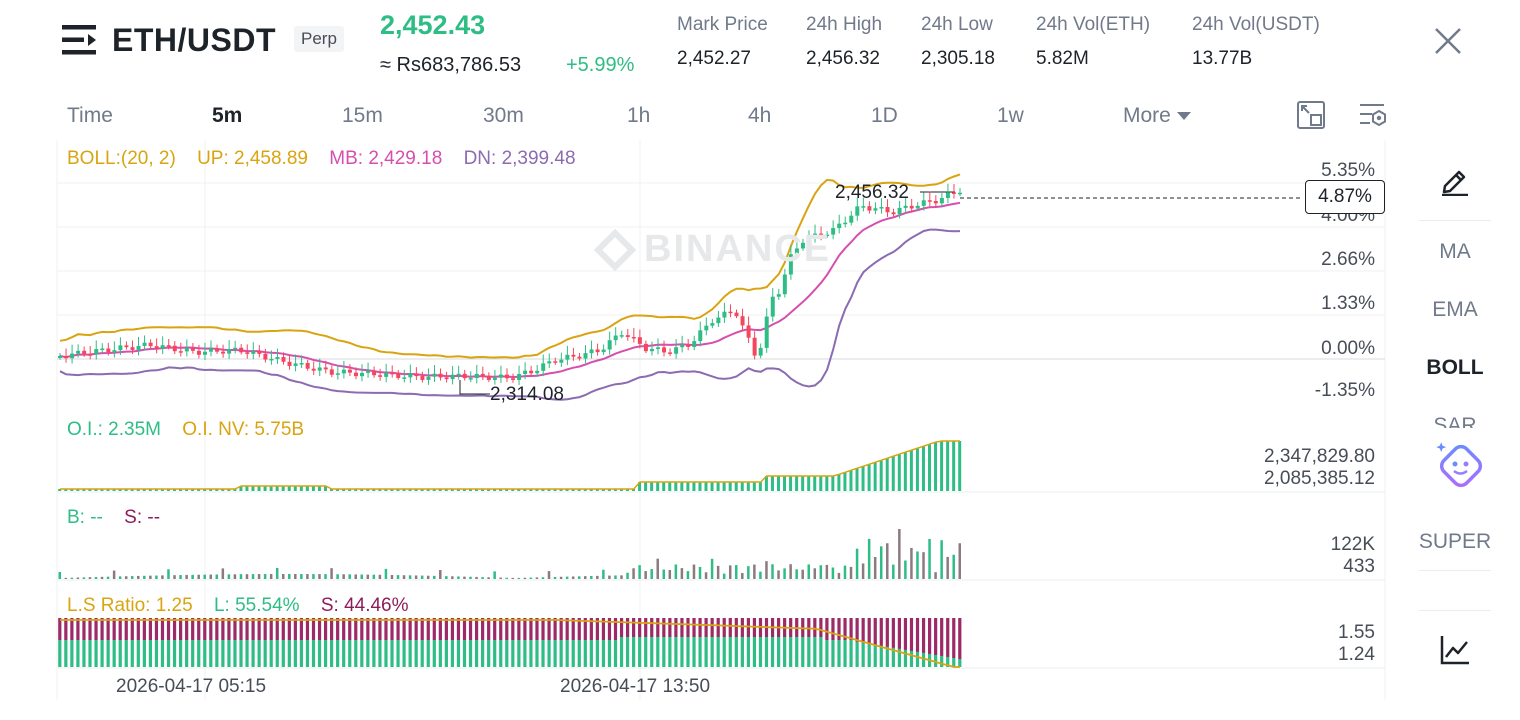  What do you see at coordinates (957, 24) in the screenshot?
I see `stat-label: 24h Low` at bounding box center [957, 24].